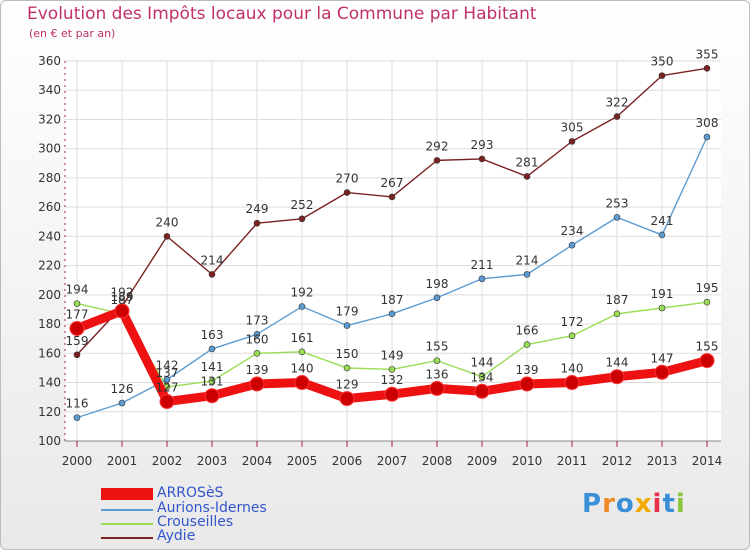 The width and height of the screenshot is (750, 550). Describe the element at coordinates (572, 322) in the screenshot. I see `data-label: 172` at that location.